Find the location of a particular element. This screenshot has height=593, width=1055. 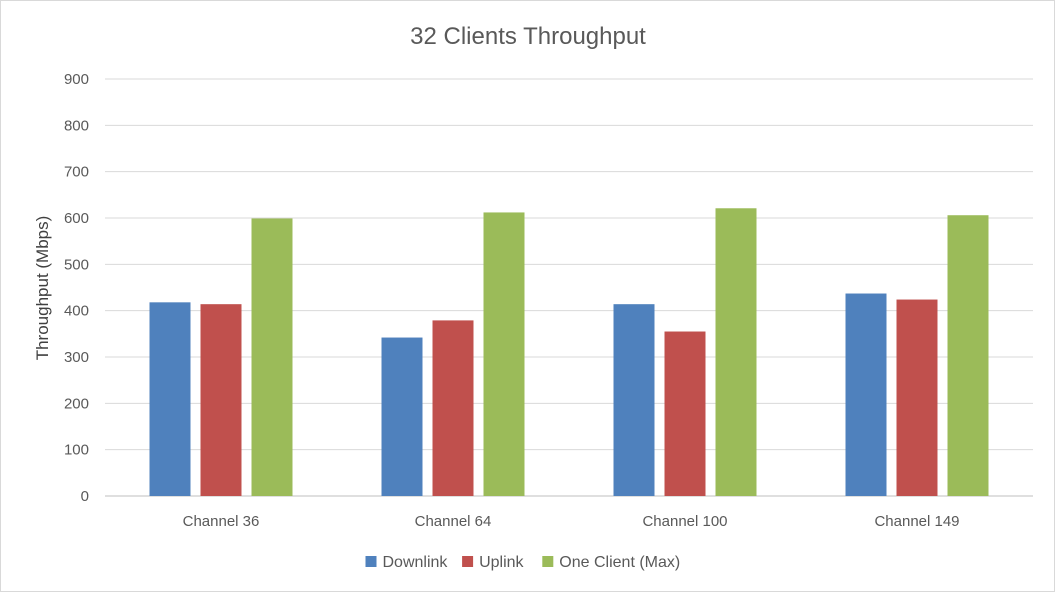

y-tick-label: 800 is located at coordinates (76, 125).